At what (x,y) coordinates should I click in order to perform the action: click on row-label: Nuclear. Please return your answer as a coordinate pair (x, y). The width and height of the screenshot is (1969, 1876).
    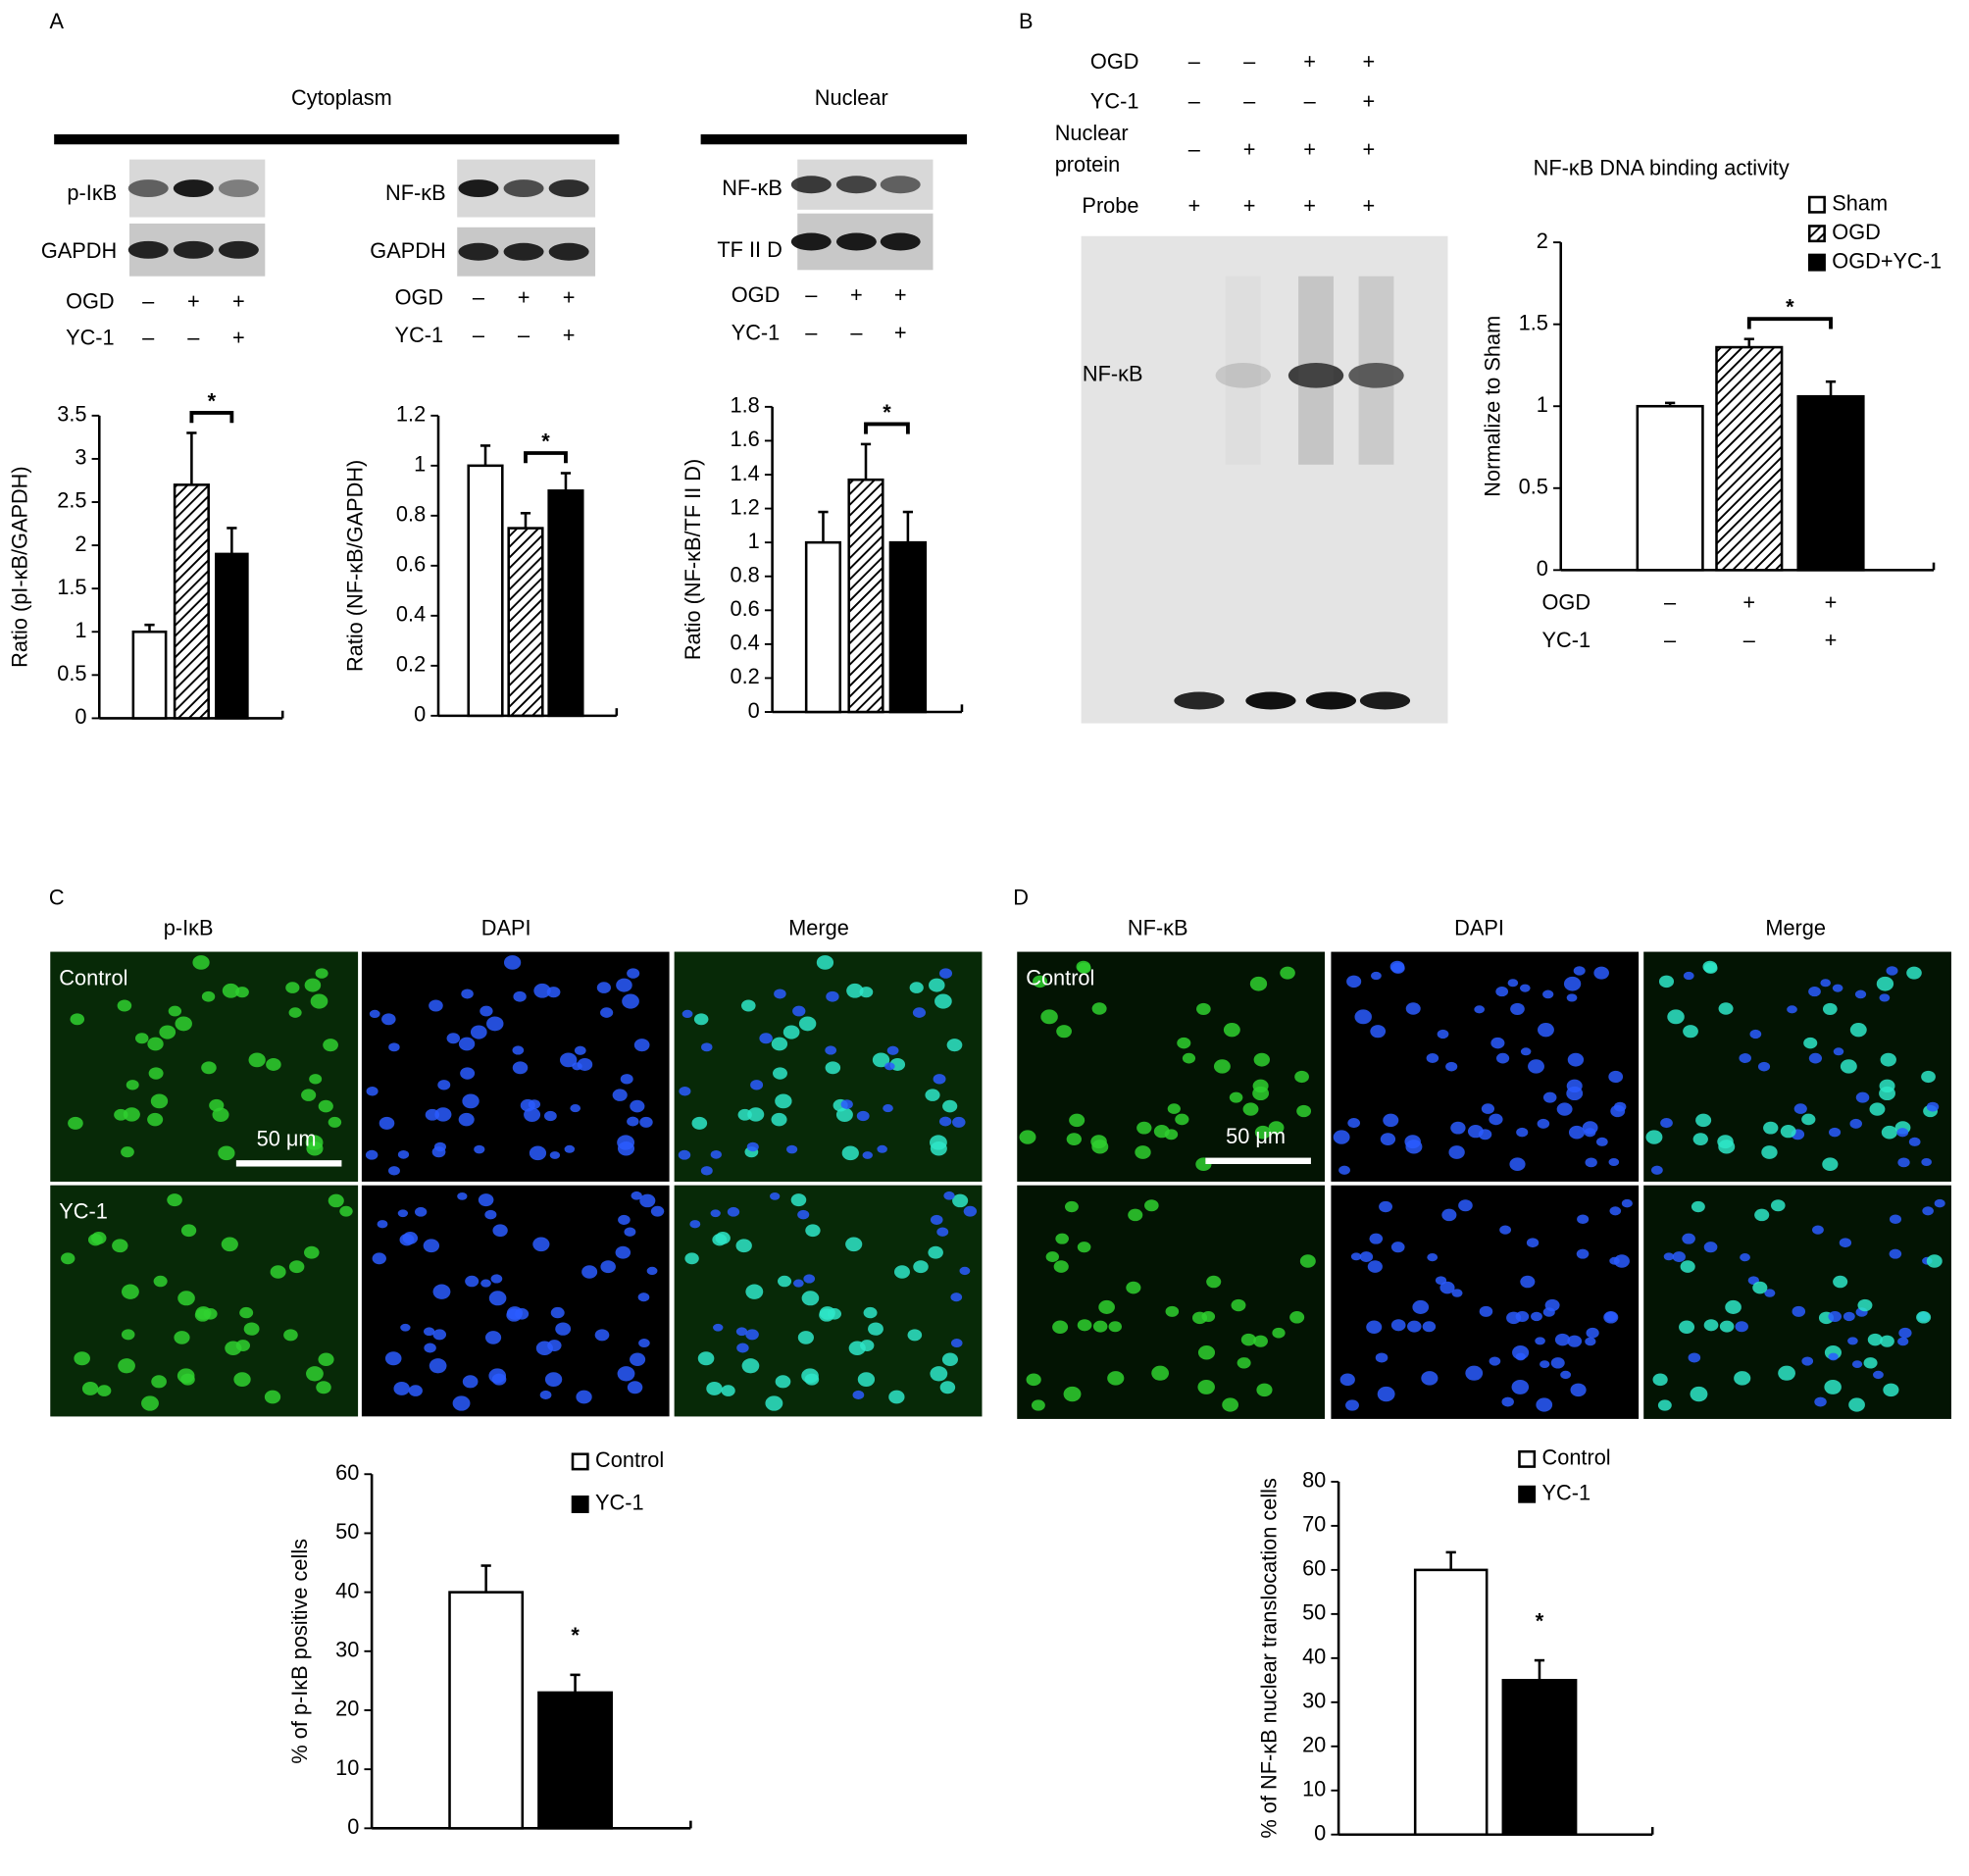
    Looking at the image, I should click on (1092, 133).